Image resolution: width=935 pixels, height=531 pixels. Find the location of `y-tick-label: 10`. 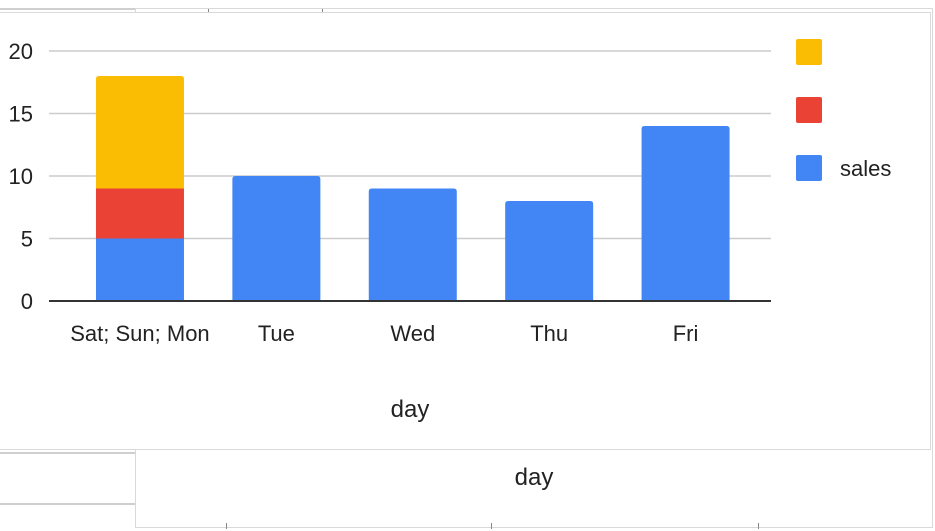

y-tick-label: 10 is located at coordinates (21, 176).